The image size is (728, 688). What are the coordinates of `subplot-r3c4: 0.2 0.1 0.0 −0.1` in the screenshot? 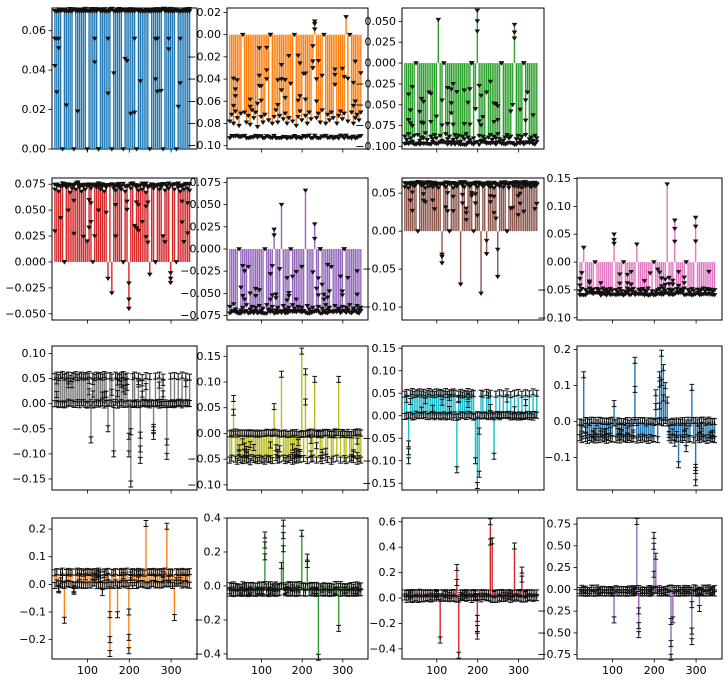 It's located at (633, 418).